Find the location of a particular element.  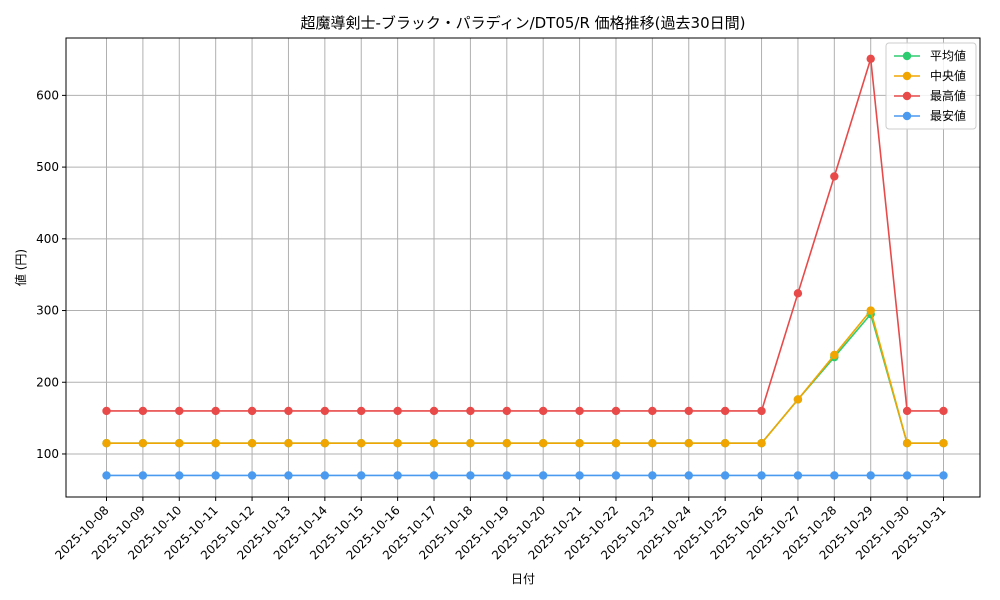

legend-label: 中央値 is located at coordinates (948, 75).